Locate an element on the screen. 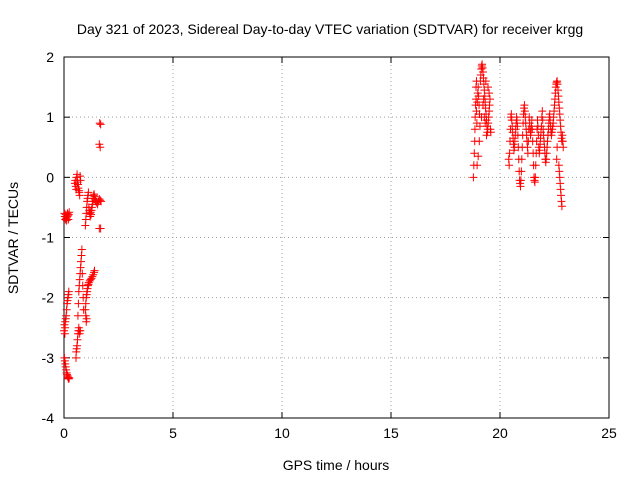  x-tick-label: 0 is located at coordinates (64, 433).